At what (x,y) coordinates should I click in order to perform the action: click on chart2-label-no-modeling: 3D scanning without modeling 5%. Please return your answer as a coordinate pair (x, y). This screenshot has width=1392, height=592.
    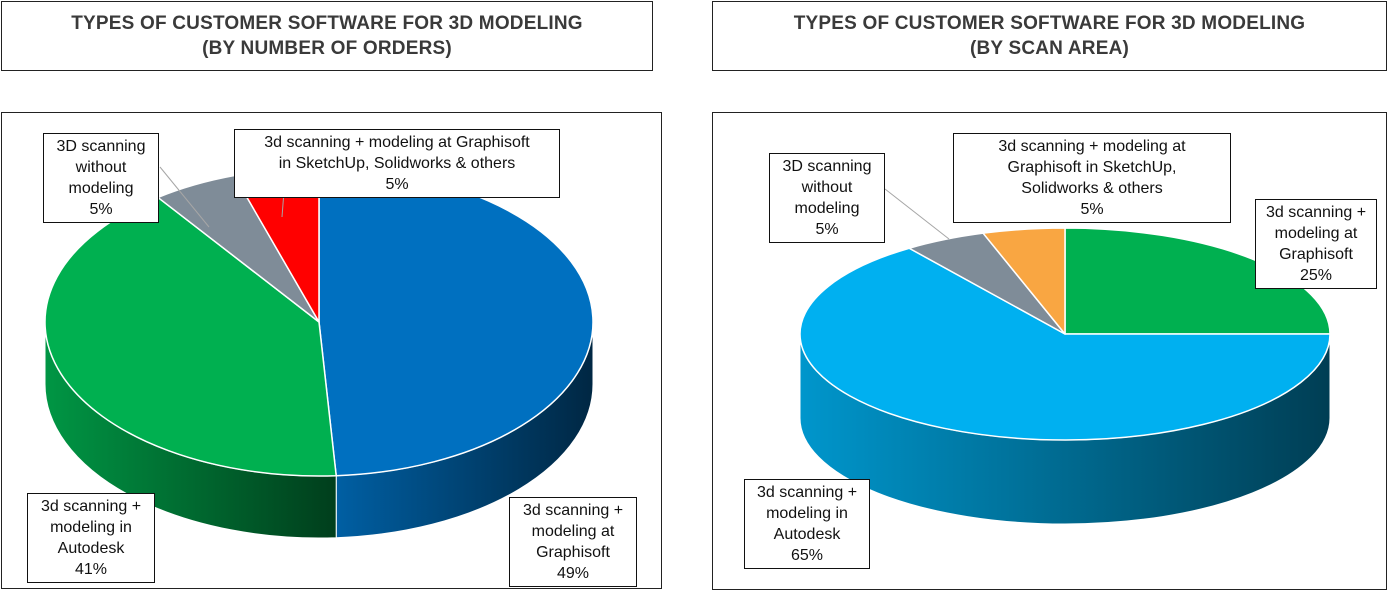
    Looking at the image, I should click on (827, 198).